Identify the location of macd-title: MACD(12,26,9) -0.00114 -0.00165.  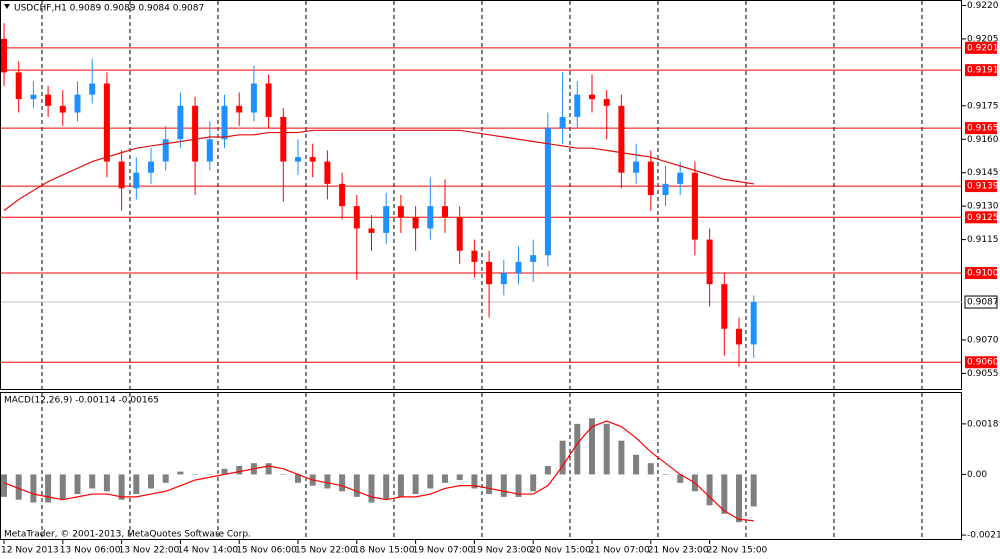
(81, 401).